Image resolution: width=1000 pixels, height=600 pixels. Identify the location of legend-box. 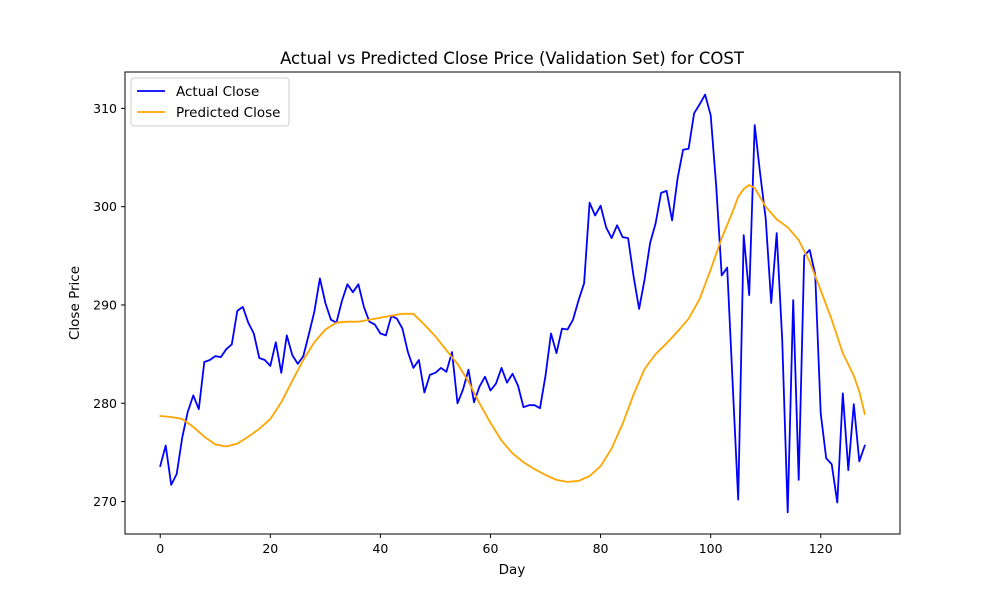
(210, 102).